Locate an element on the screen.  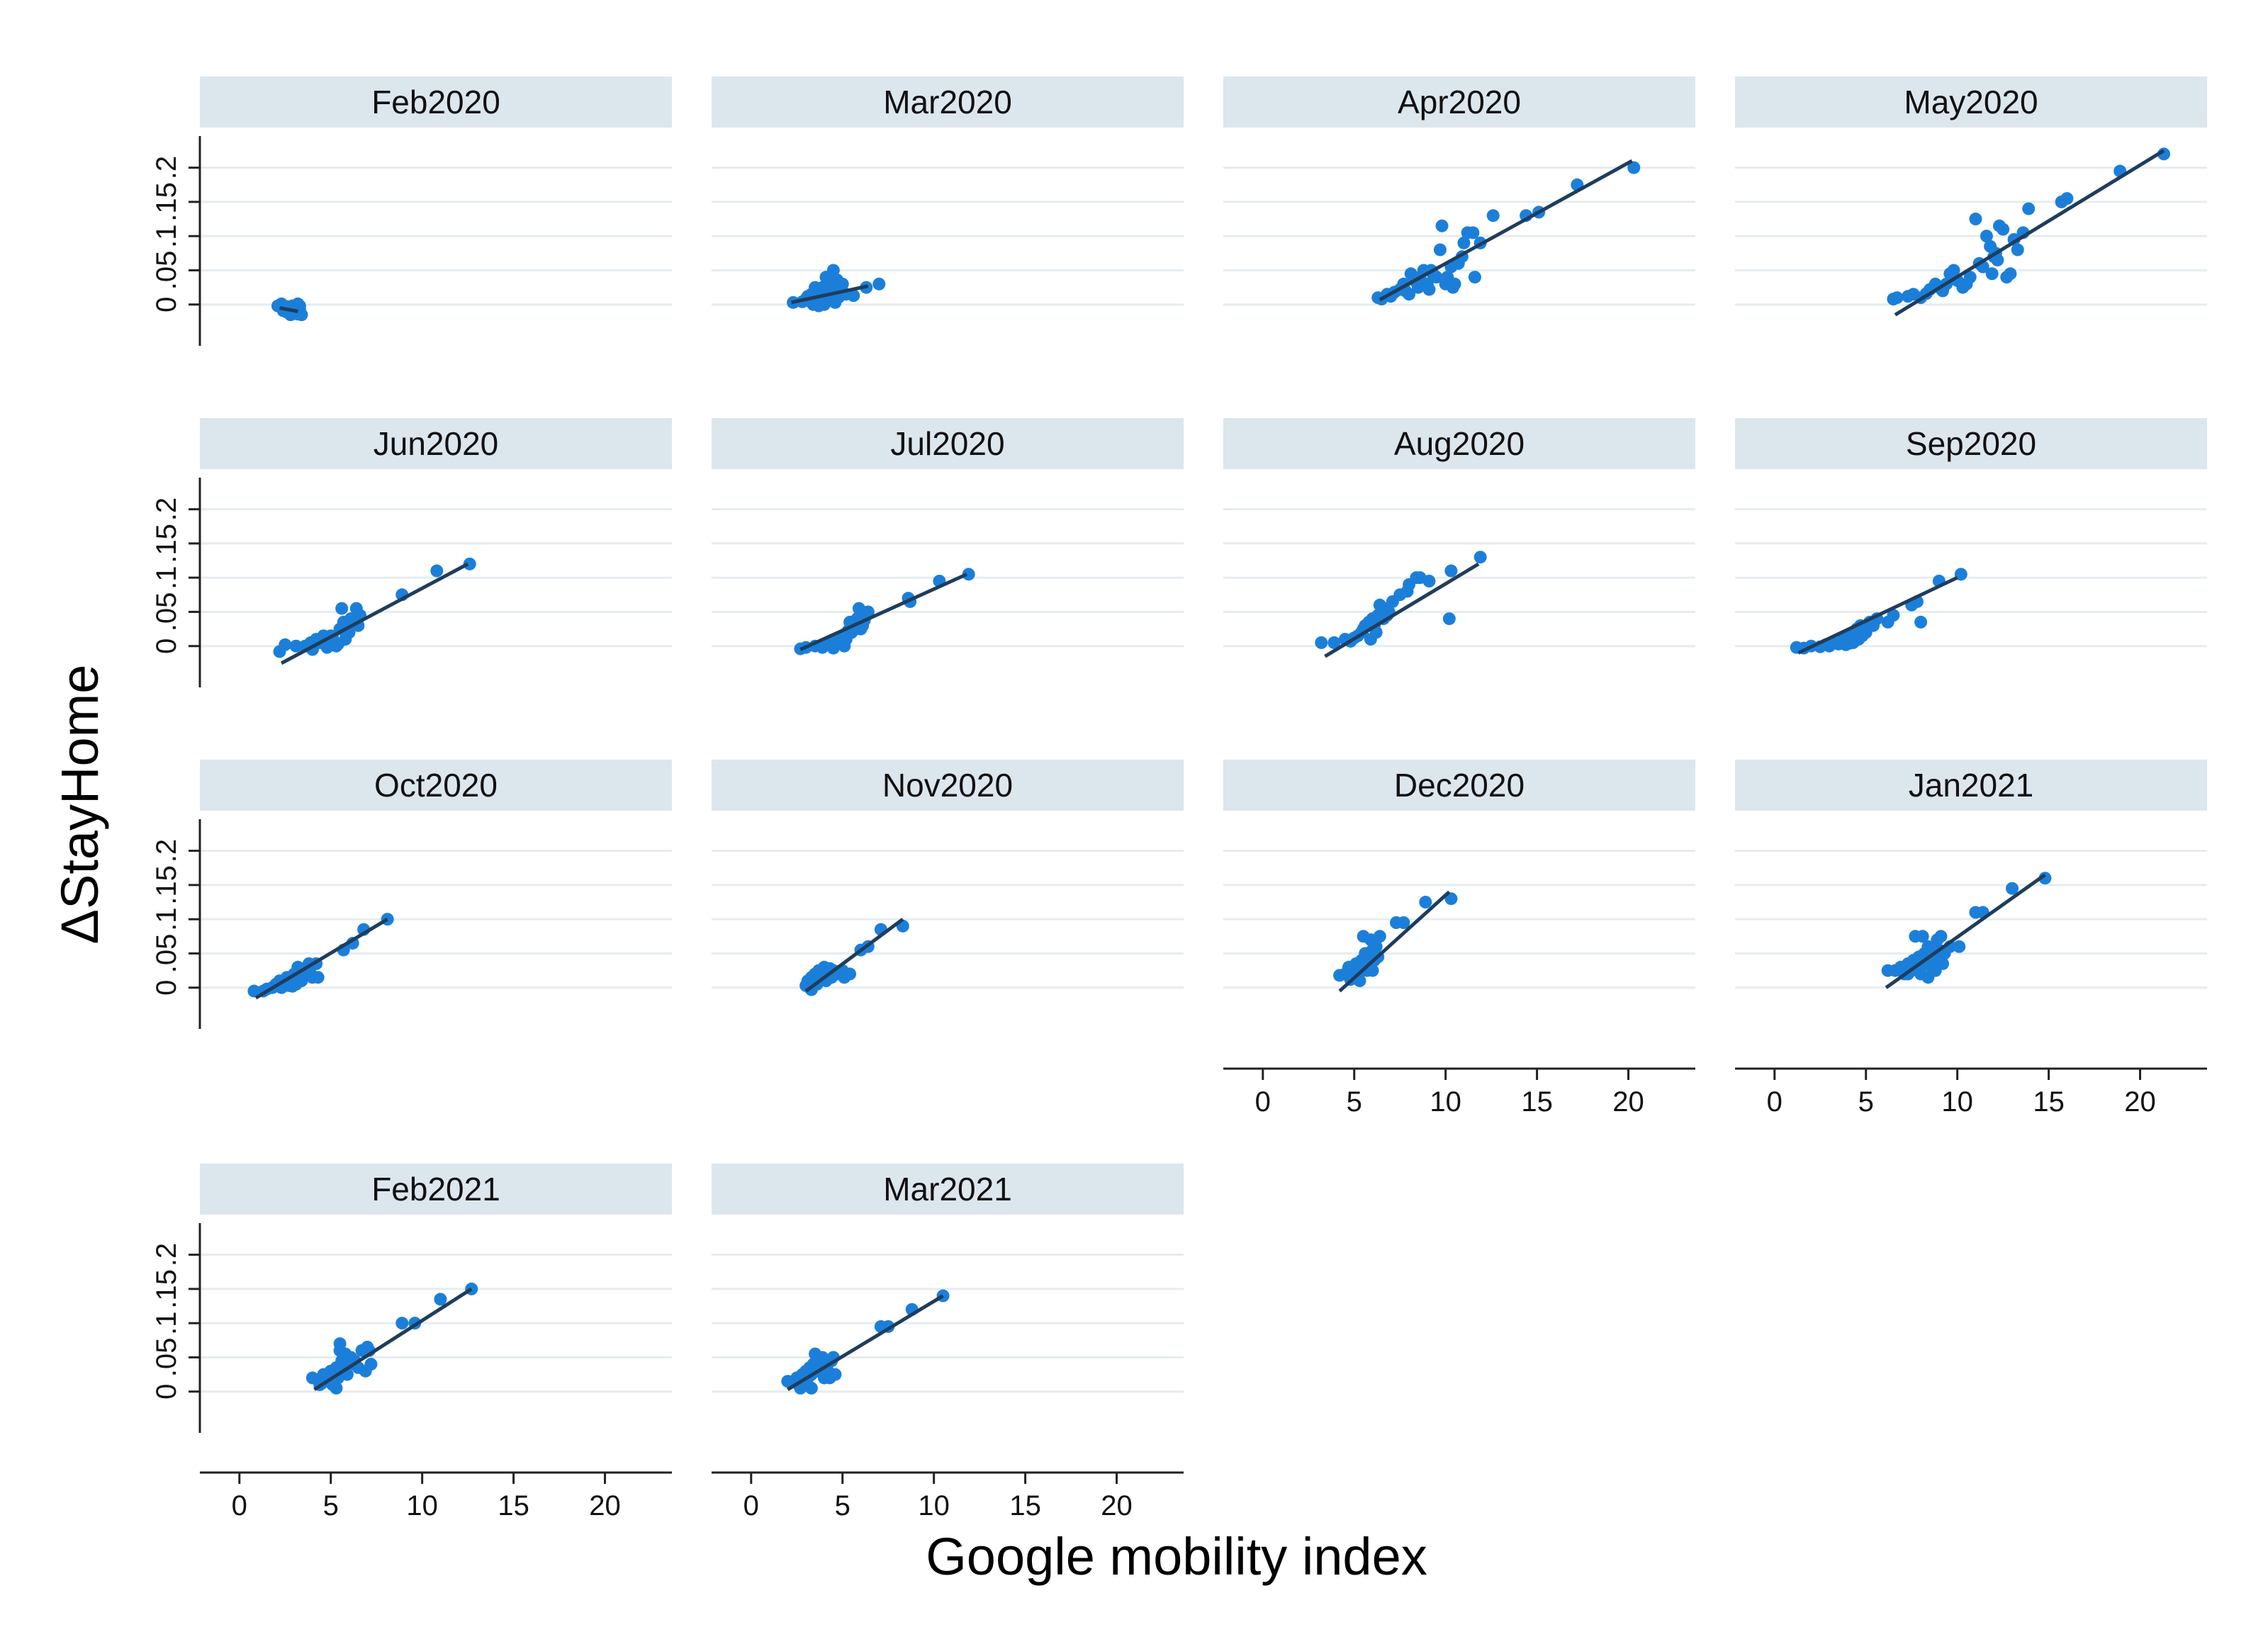
panel-may2020: May2020 is located at coordinates (1971, 197).